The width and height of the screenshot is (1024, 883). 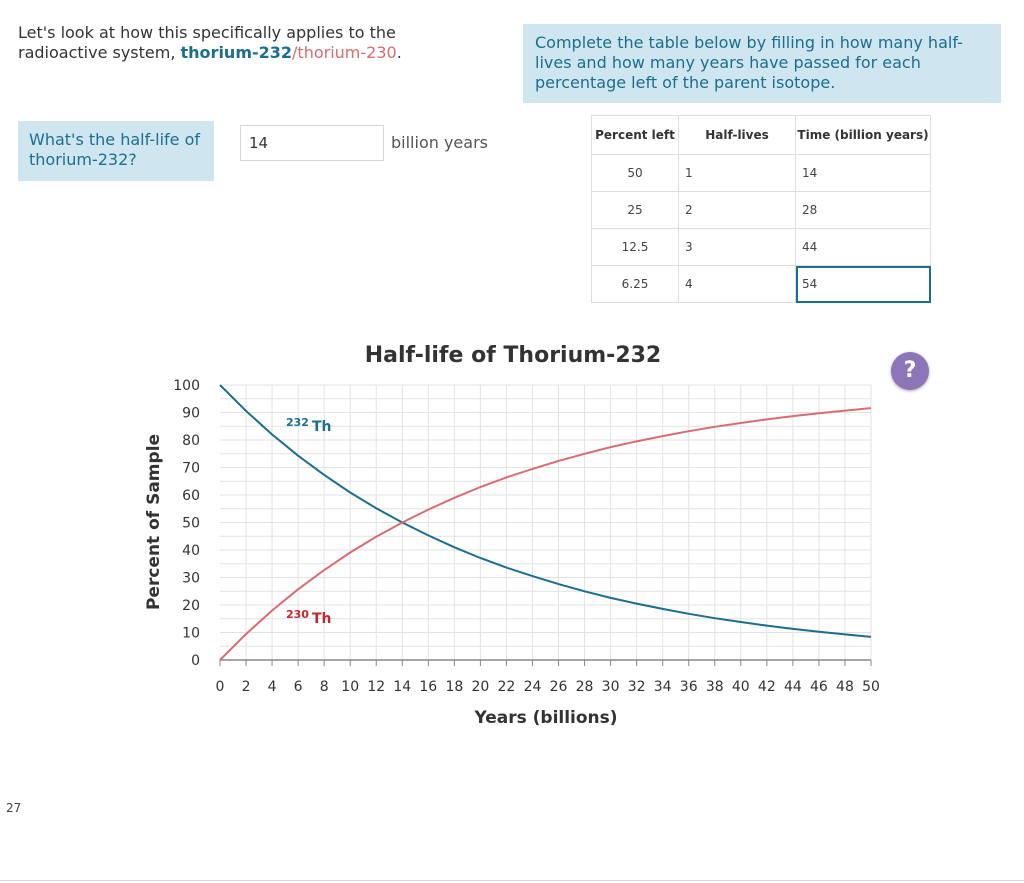 What do you see at coordinates (761, 247) in the screenshot?
I see `table-row: 12.5 3 44` at bounding box center [761, 247].